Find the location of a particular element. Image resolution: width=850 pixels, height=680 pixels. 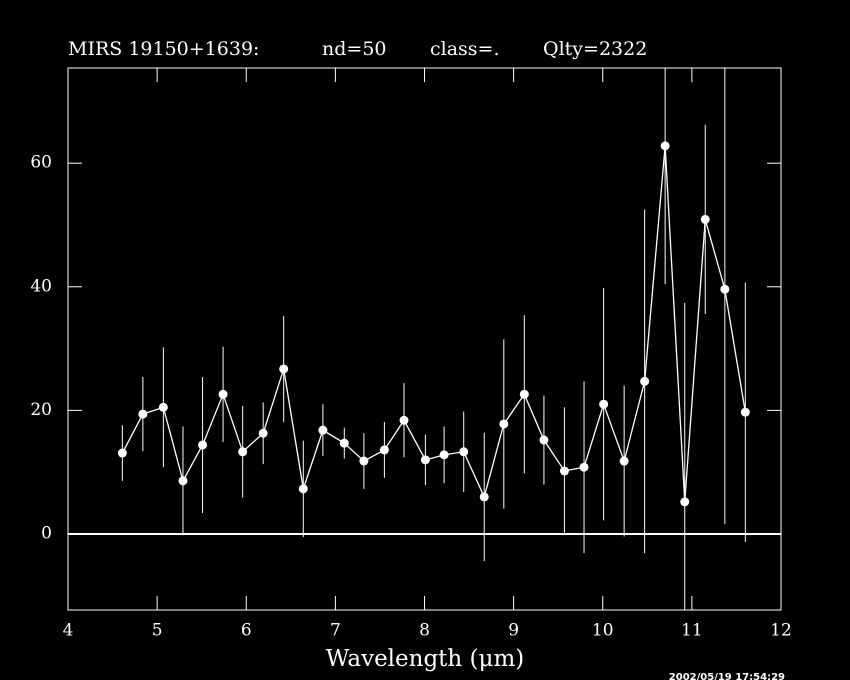

x-tick-label: 11 is located at coordinates (692, 631).